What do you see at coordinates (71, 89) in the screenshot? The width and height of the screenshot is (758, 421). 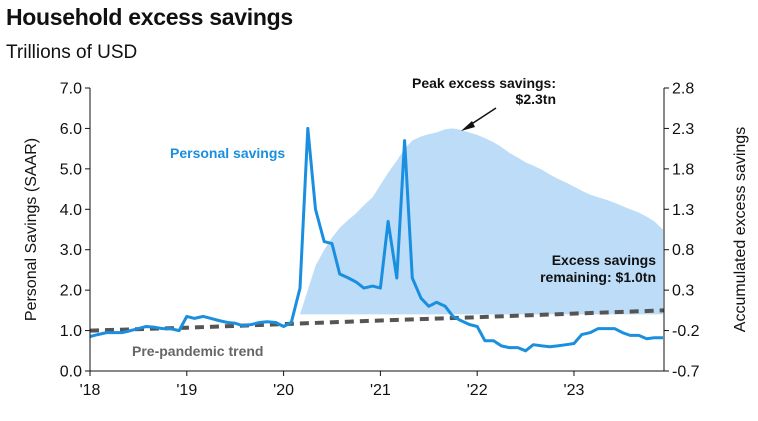 I see `y-left-tick-label: 7.0` at bounding box center [71, 89].